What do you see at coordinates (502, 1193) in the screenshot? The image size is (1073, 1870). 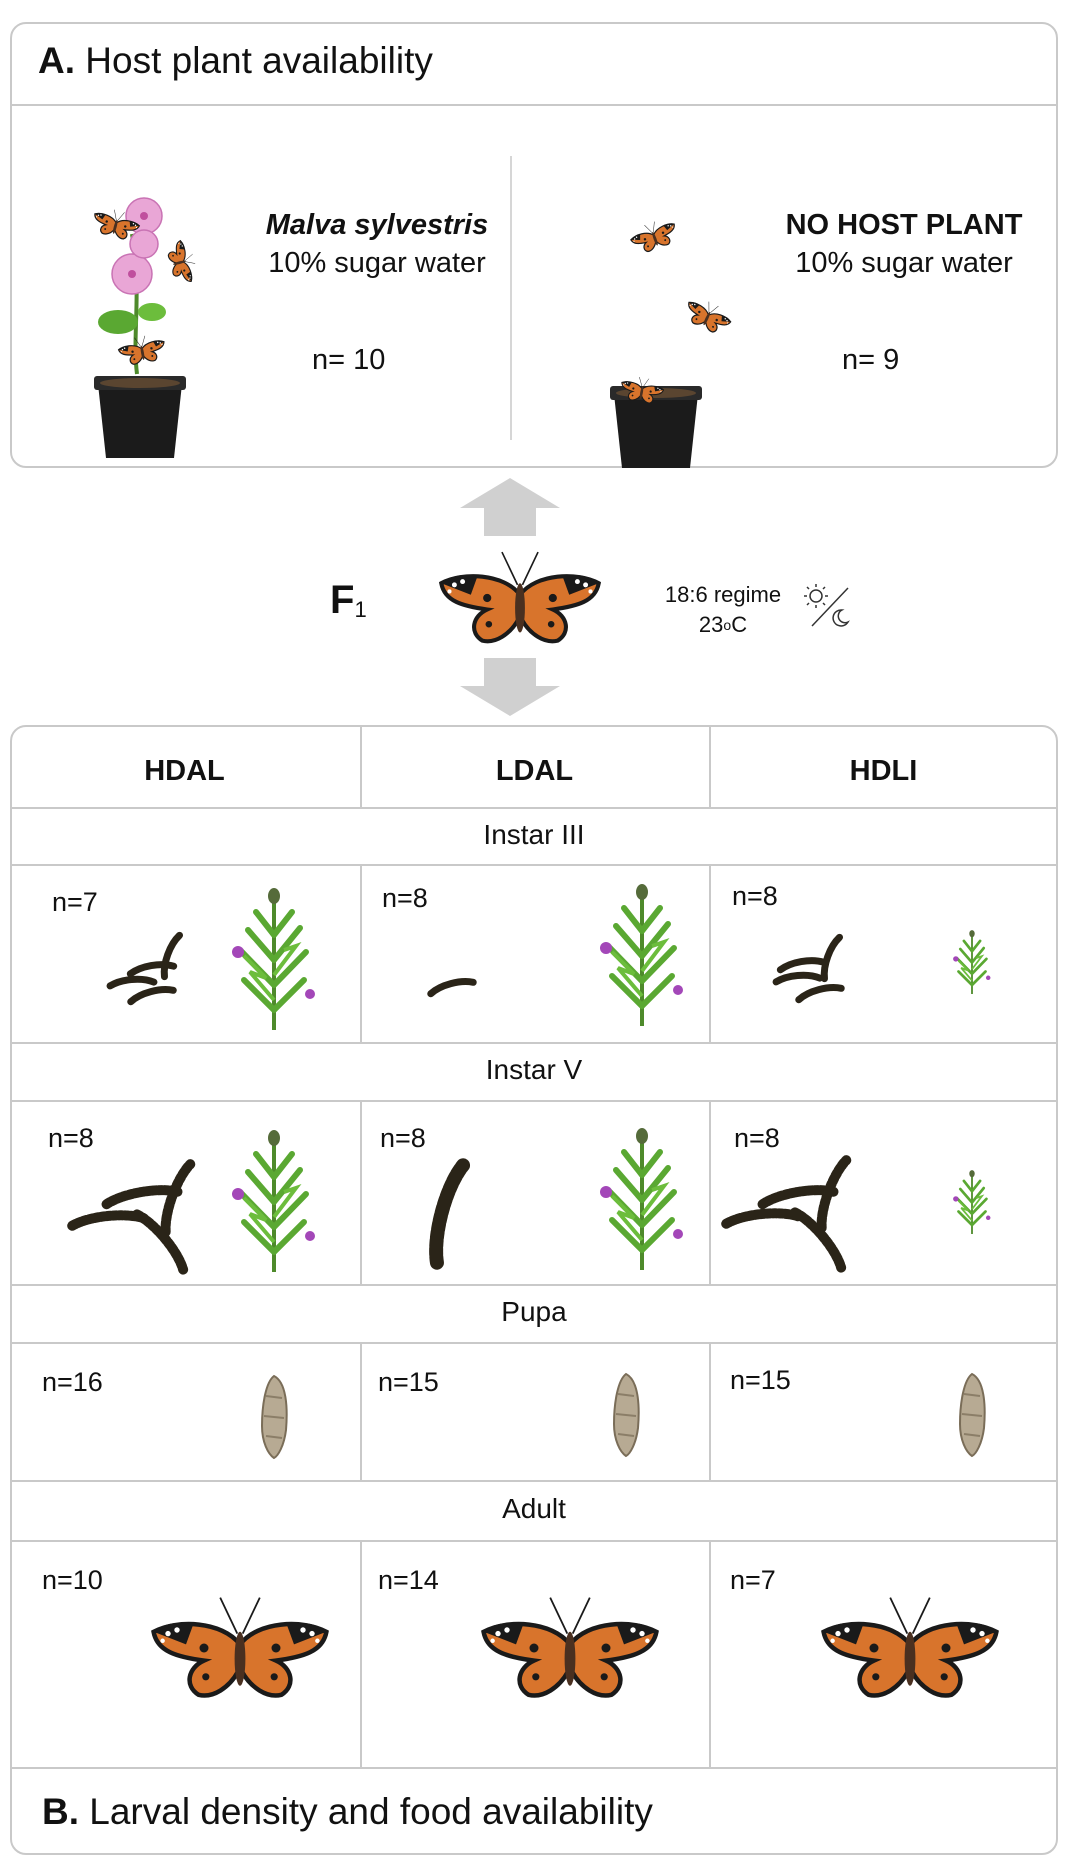 I see `instar-v-illustrations` at bounding box center [502, 1193].